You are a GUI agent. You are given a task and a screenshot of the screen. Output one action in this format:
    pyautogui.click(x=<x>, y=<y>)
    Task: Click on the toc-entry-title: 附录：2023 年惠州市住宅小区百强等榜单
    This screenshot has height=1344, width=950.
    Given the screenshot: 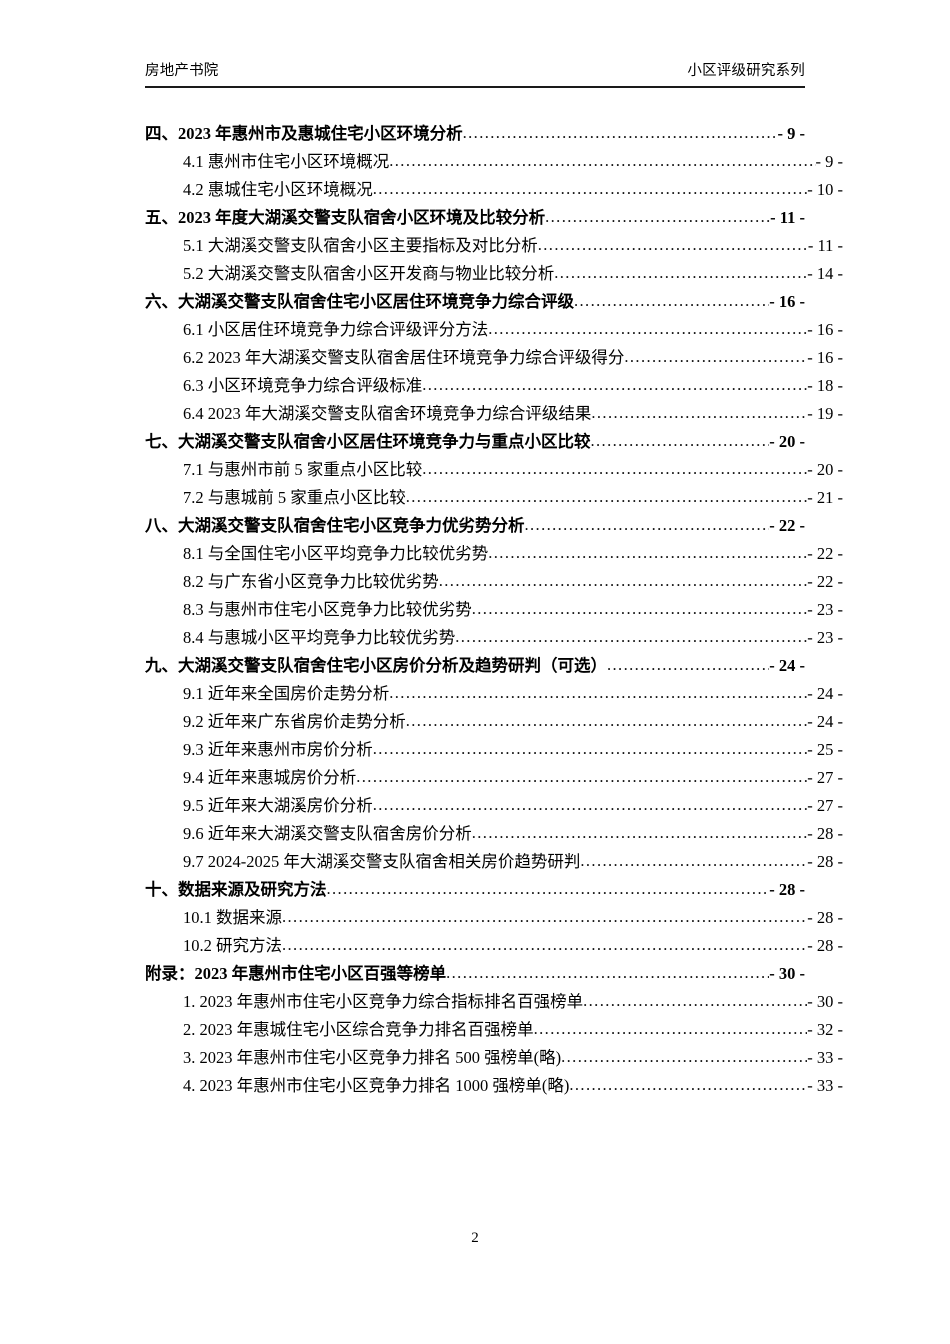 What is the action you would take?
    pyautogui.click(x=296, y=973)
    